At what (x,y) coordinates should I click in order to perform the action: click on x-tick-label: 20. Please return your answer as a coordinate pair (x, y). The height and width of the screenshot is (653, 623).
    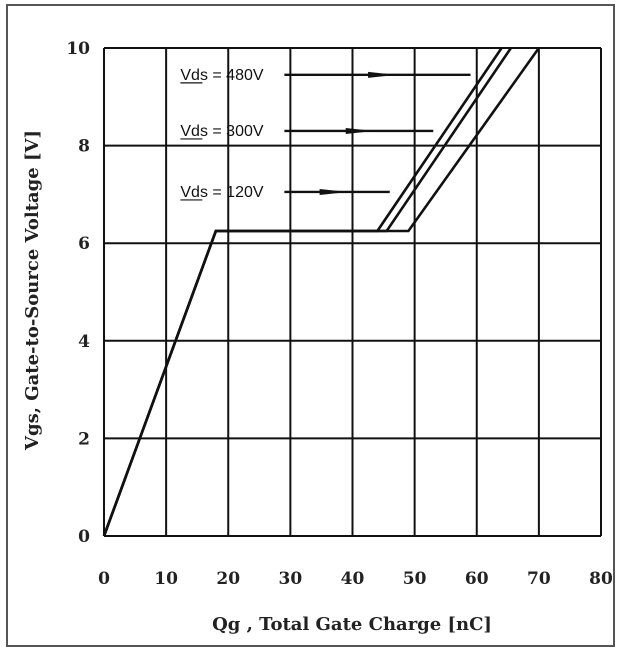
    Looking at the image, I should click on (228, 579).